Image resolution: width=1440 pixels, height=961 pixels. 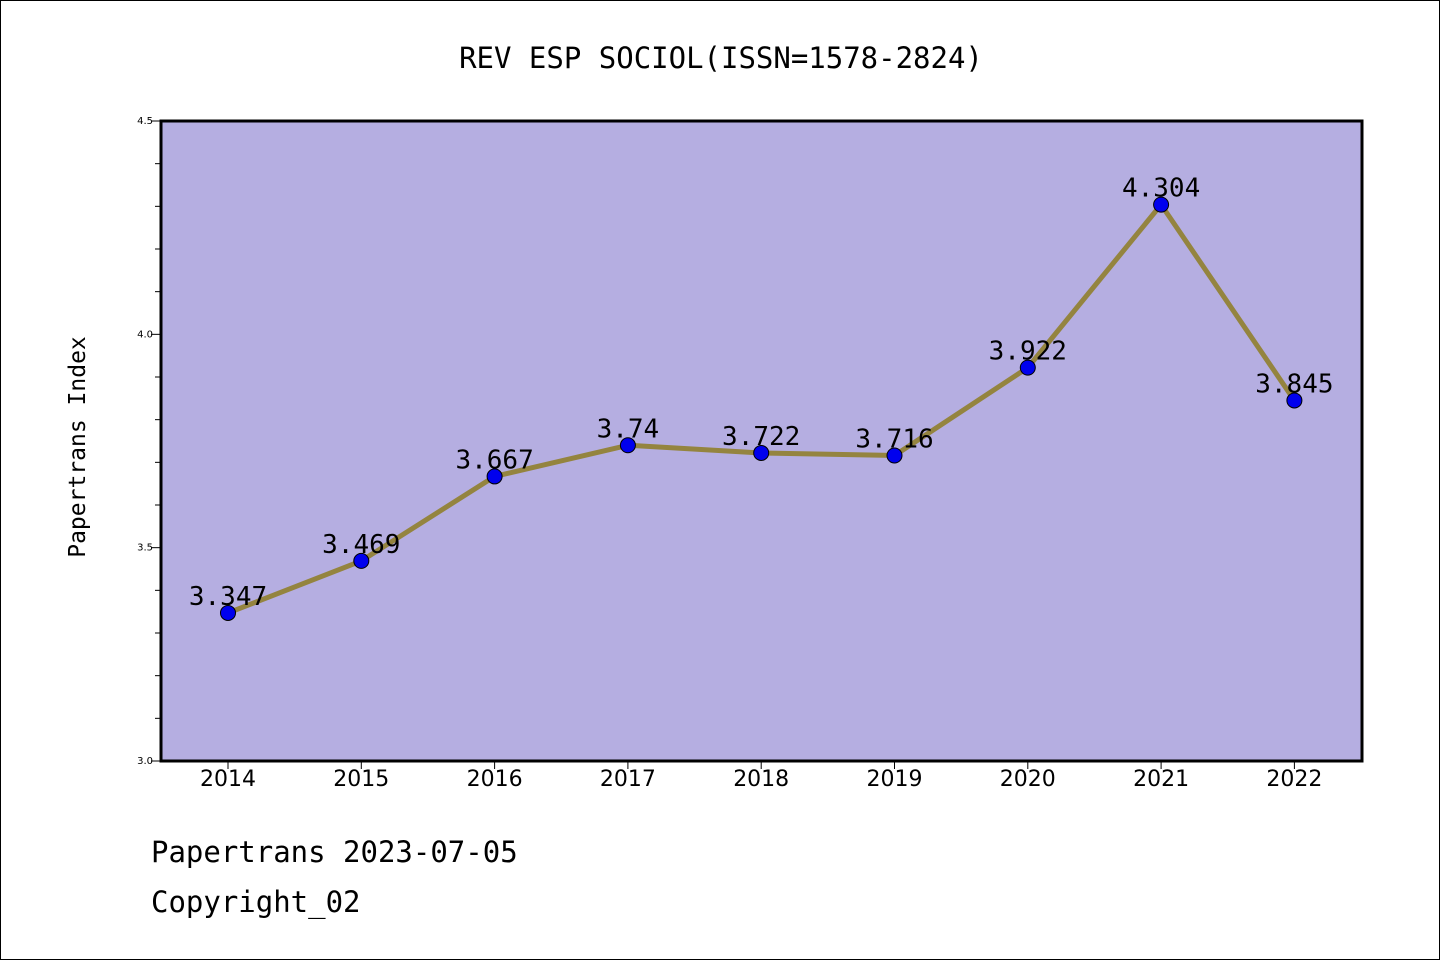 What do you see at coordinates (228, 597) in the screenshot?
I see `data-label: 3.347` at bounding box center [228, 597].